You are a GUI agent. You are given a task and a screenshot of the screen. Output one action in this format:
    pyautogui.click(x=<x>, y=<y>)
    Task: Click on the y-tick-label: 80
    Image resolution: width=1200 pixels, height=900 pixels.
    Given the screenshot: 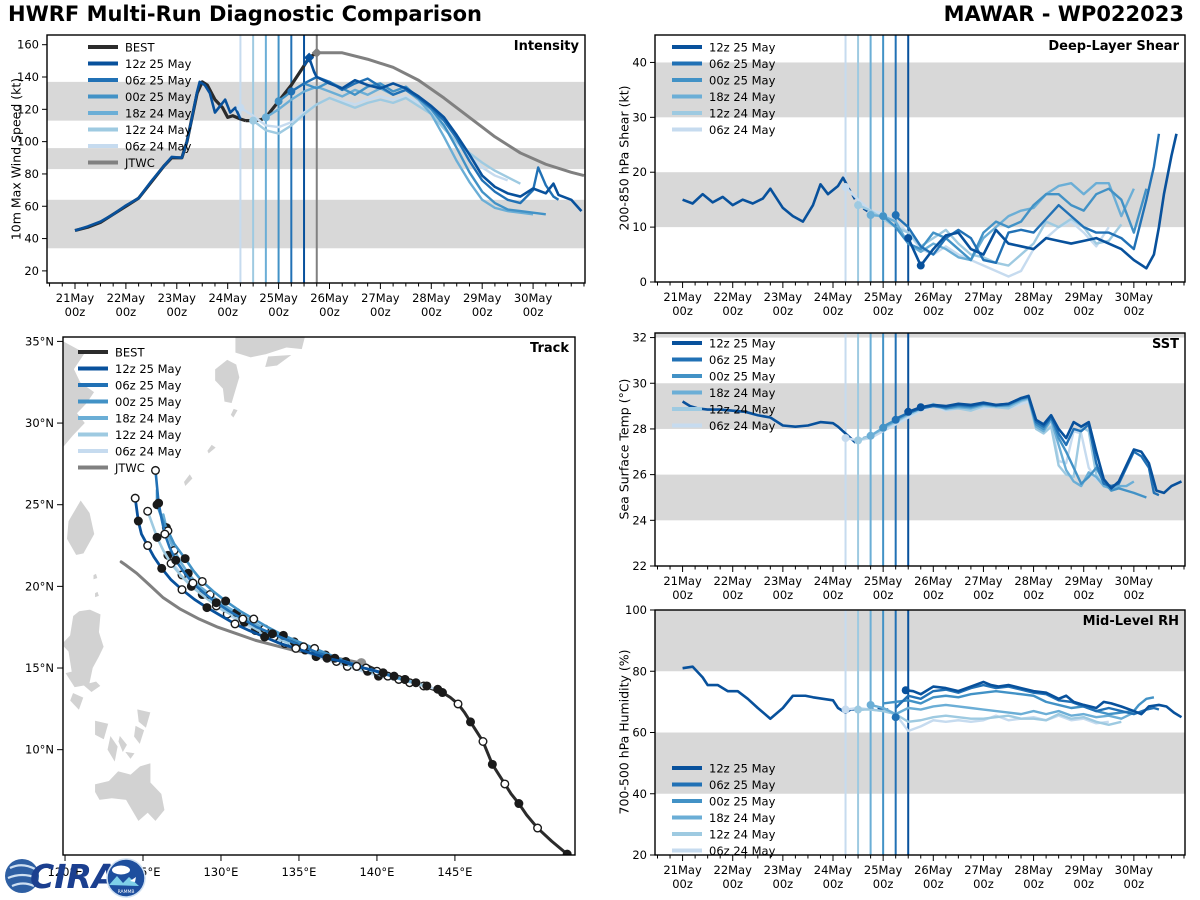 What is the action you would take?
    pyautogui.click(x=639, y=671)
    